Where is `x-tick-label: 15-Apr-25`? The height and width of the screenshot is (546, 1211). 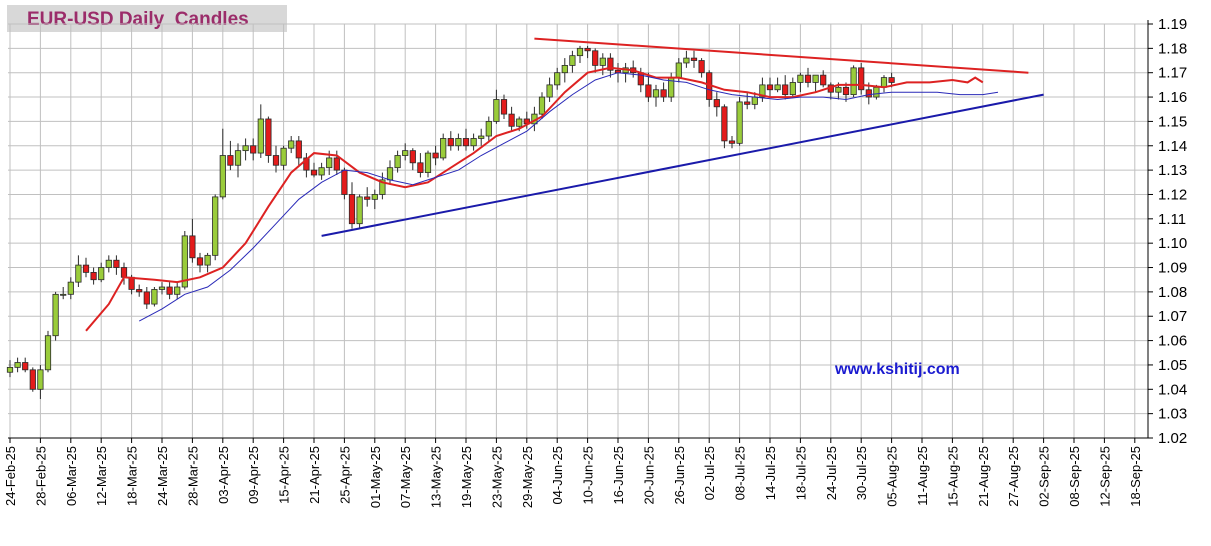 x-tick-label: 15-Apr-25 is located at coordinates (284, 475).